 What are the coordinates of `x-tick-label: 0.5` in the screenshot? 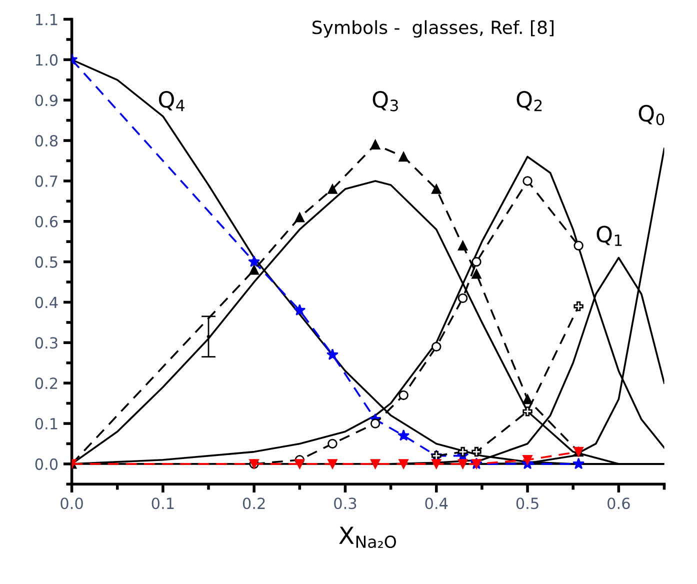 It's located at (527, 504).